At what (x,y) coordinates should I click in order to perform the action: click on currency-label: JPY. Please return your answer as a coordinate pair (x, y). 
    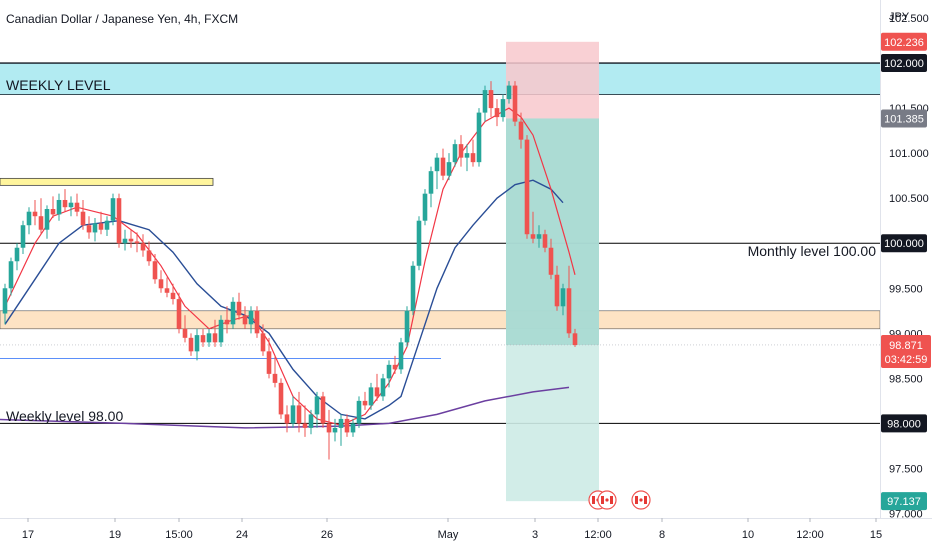
    Looking at the image, I should click on (899, 17).